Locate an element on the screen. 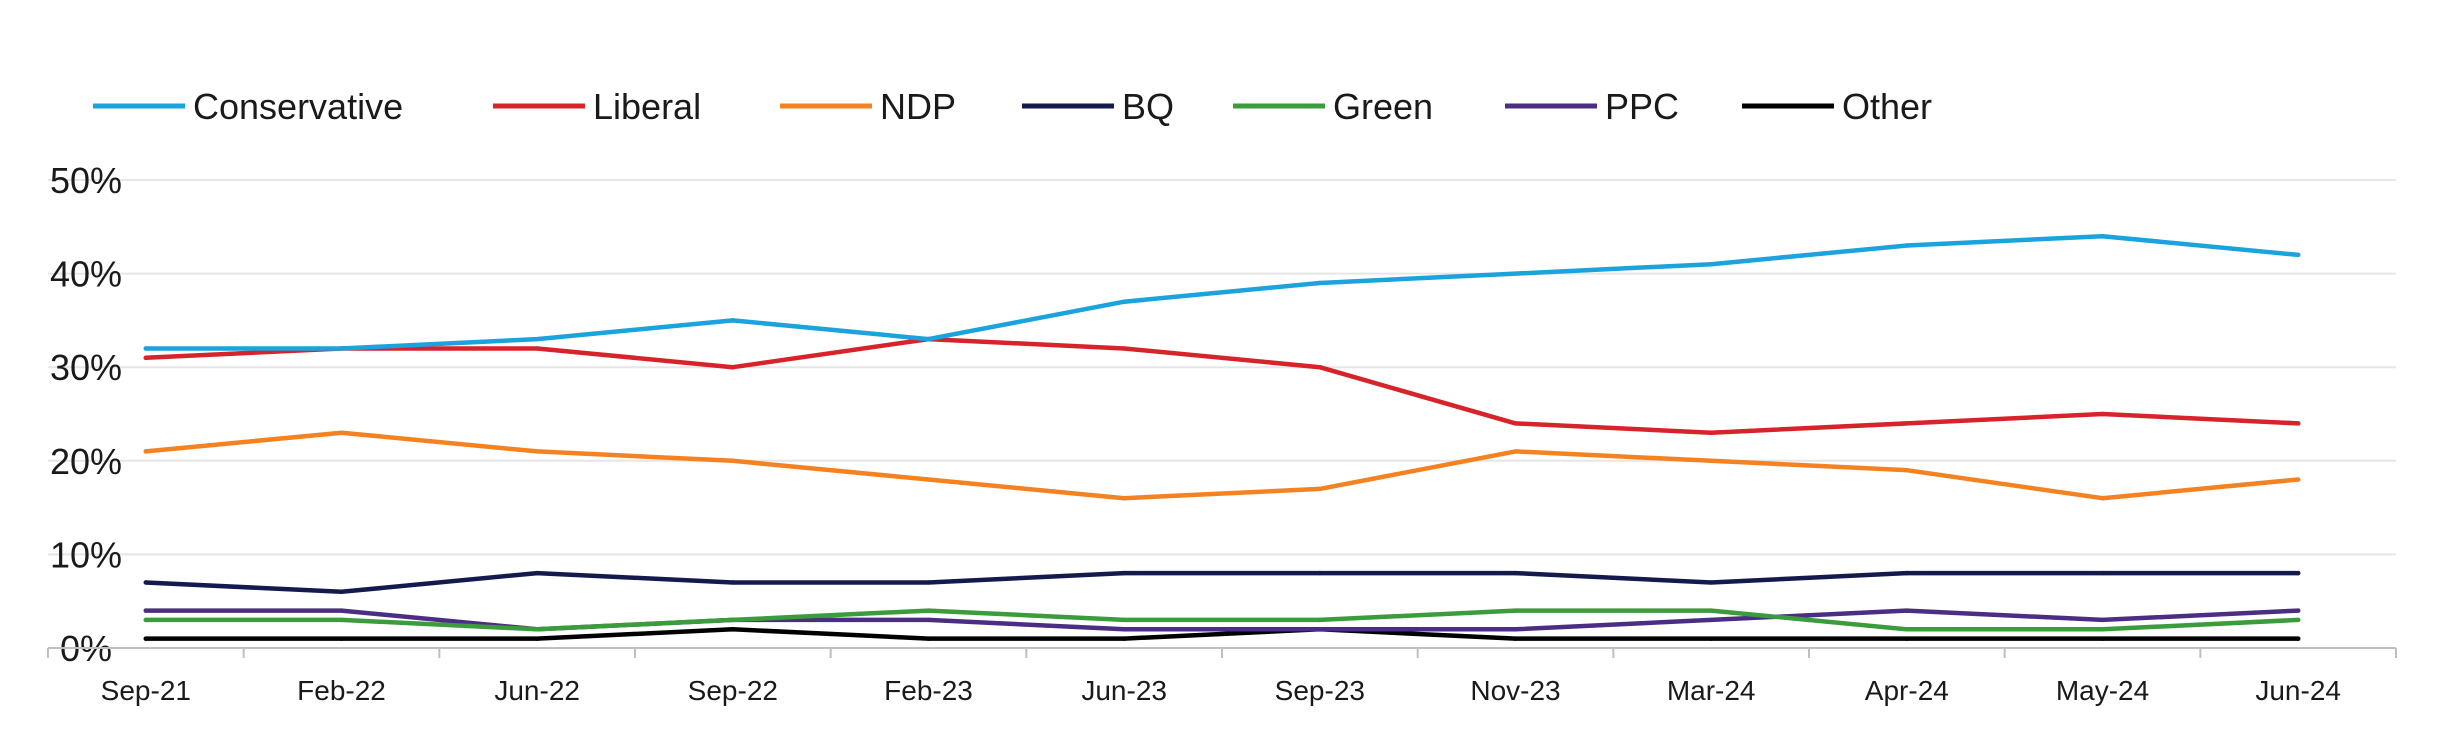 The width and height of the screenshot is (2443, 738). series-ndp is located at coordinates (1222, 465).